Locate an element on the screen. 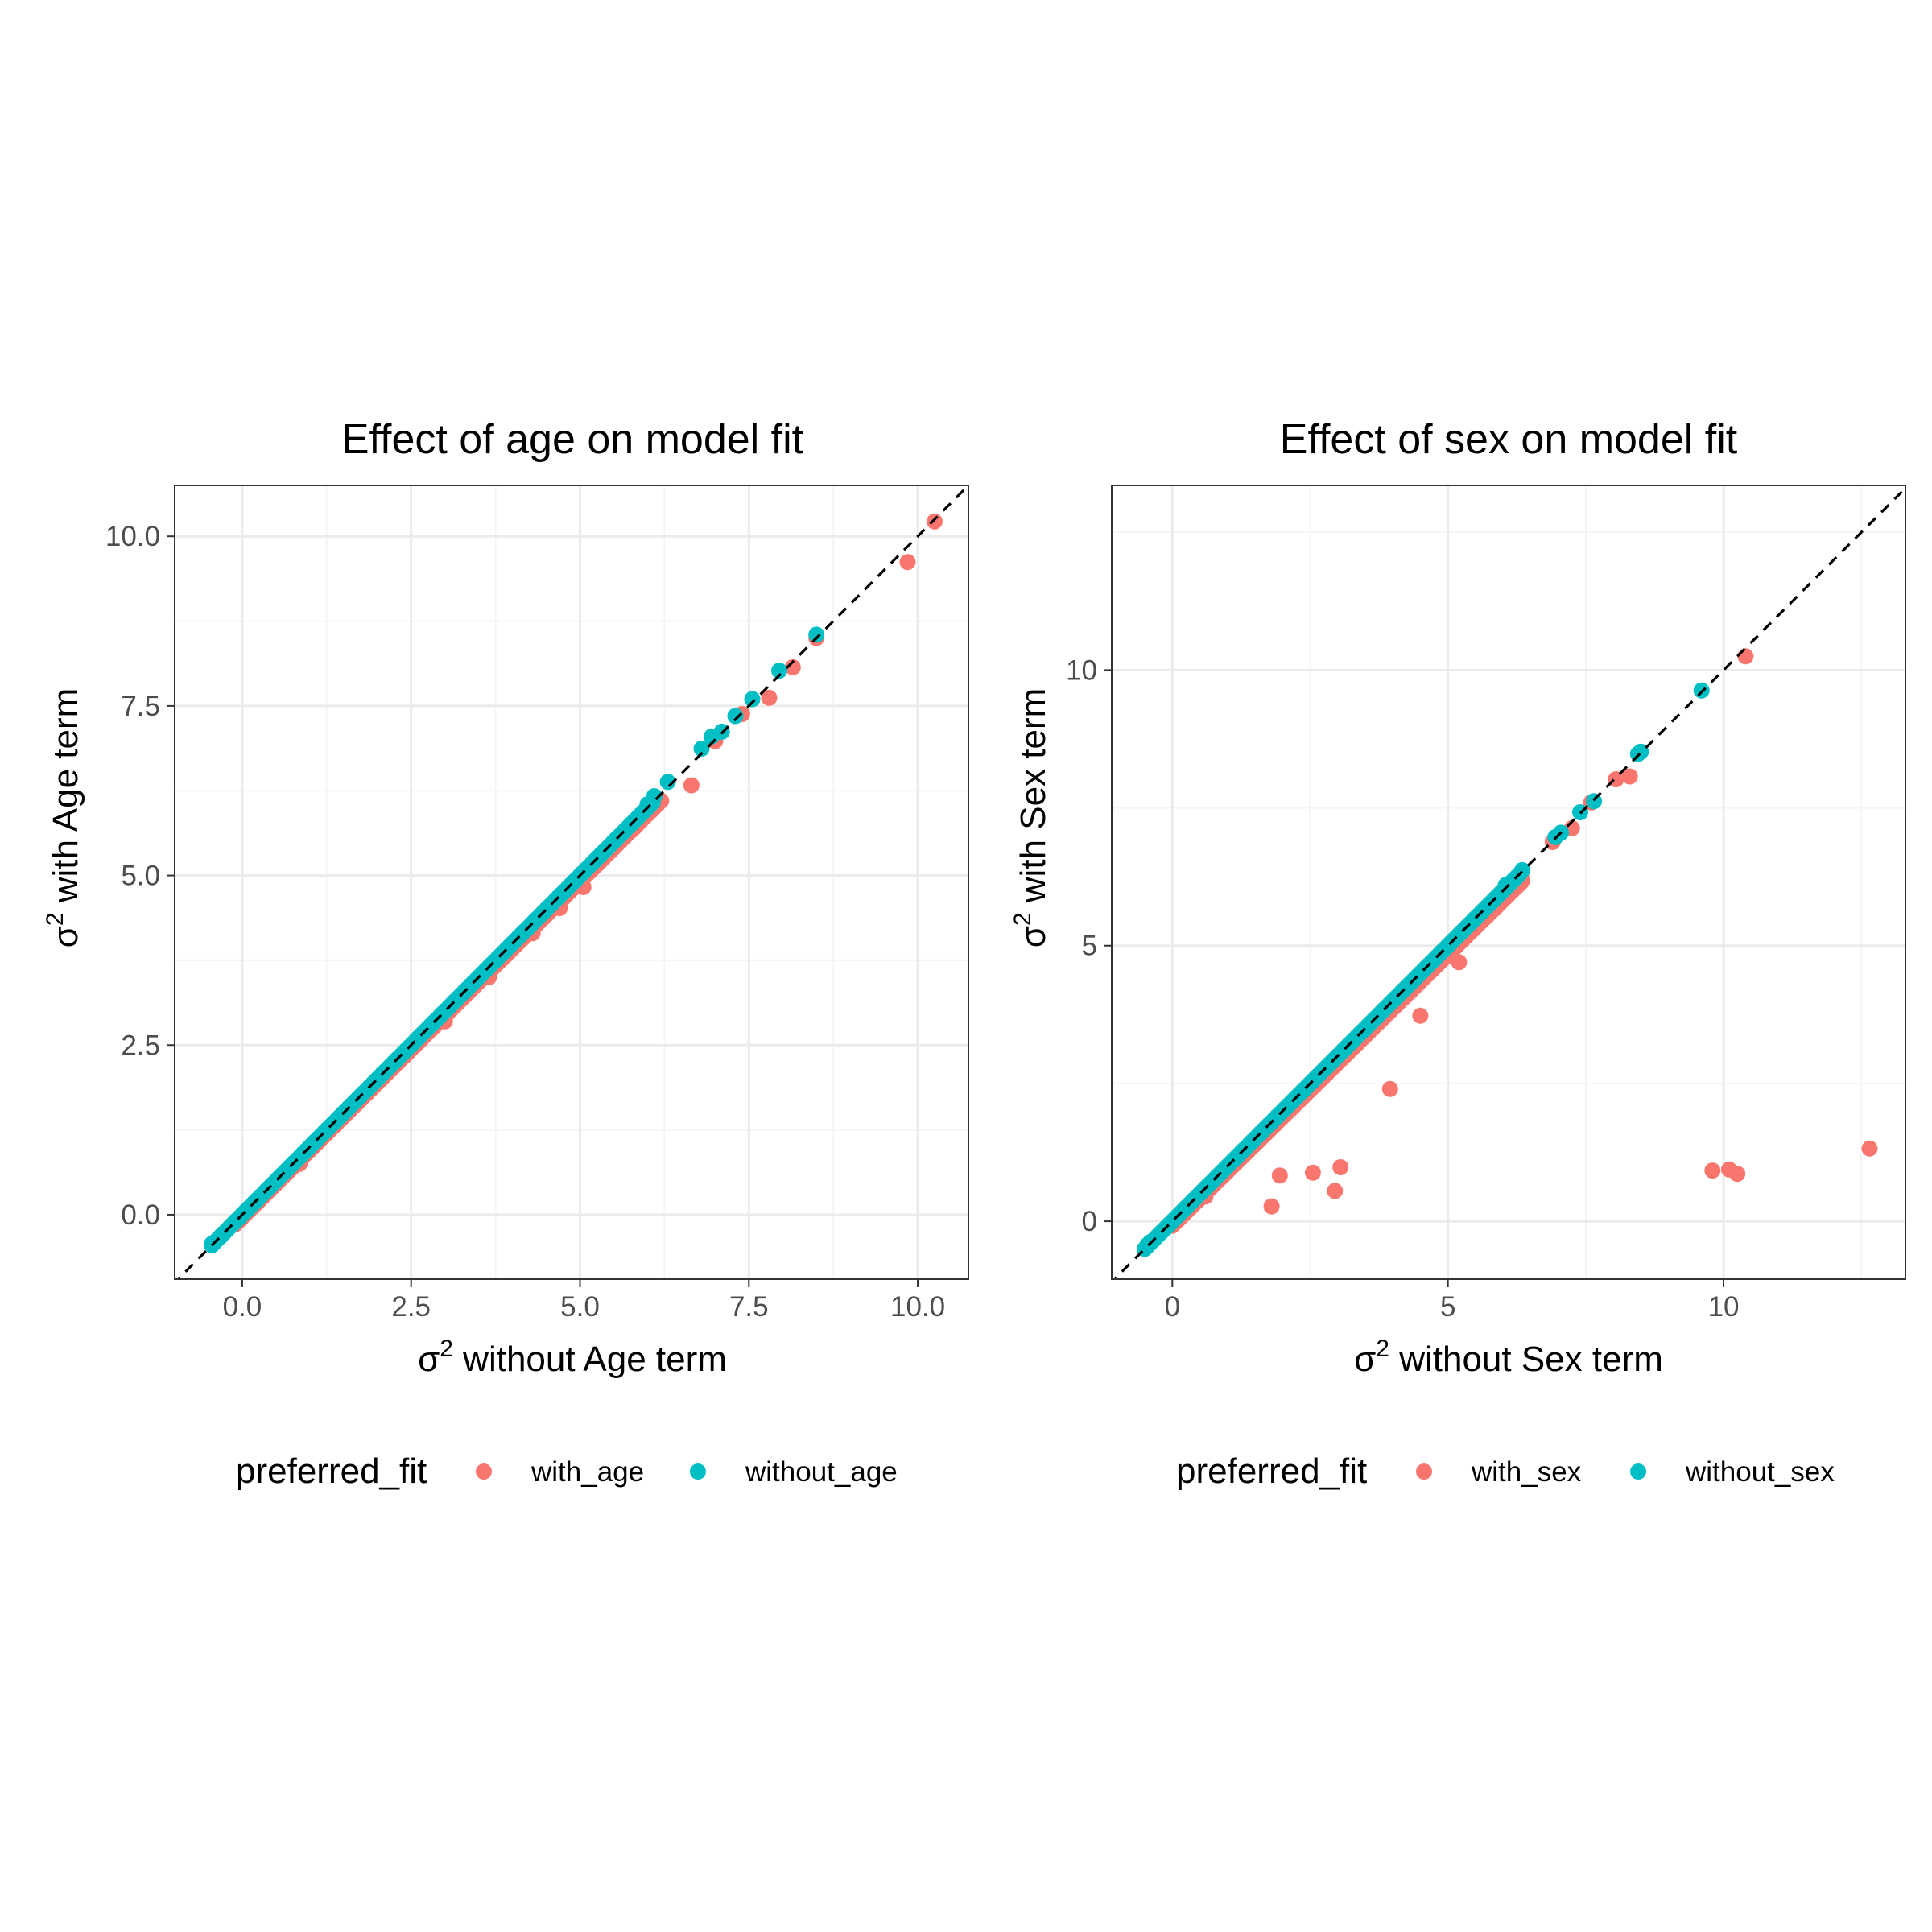 The width and height of the screenshot is (1932, 1932). chart-sex-legend-key-with is located at coordinates (1424, 1471).